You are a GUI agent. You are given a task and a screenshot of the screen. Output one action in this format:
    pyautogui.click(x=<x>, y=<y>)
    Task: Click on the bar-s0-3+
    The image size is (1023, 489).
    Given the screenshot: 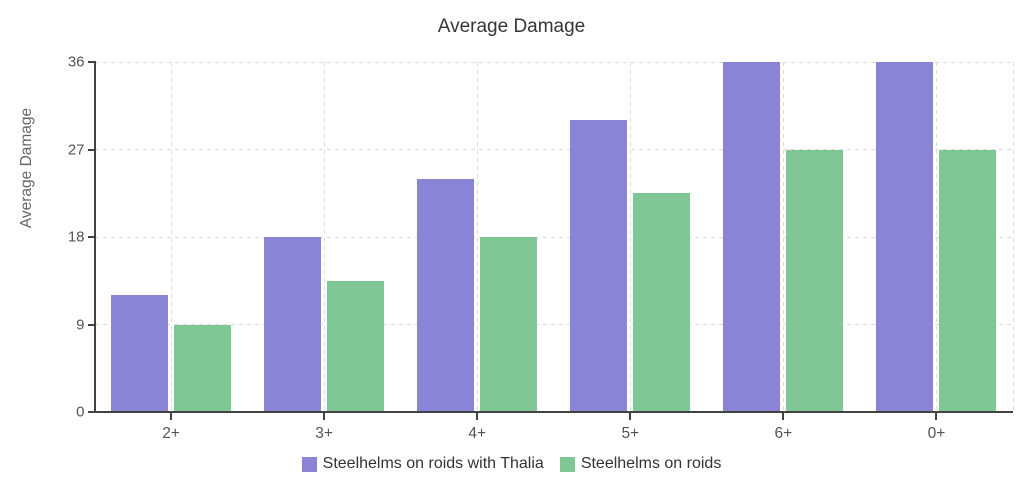 What is the action you would take?
    pyautogui.click(x=293, y=324)
    